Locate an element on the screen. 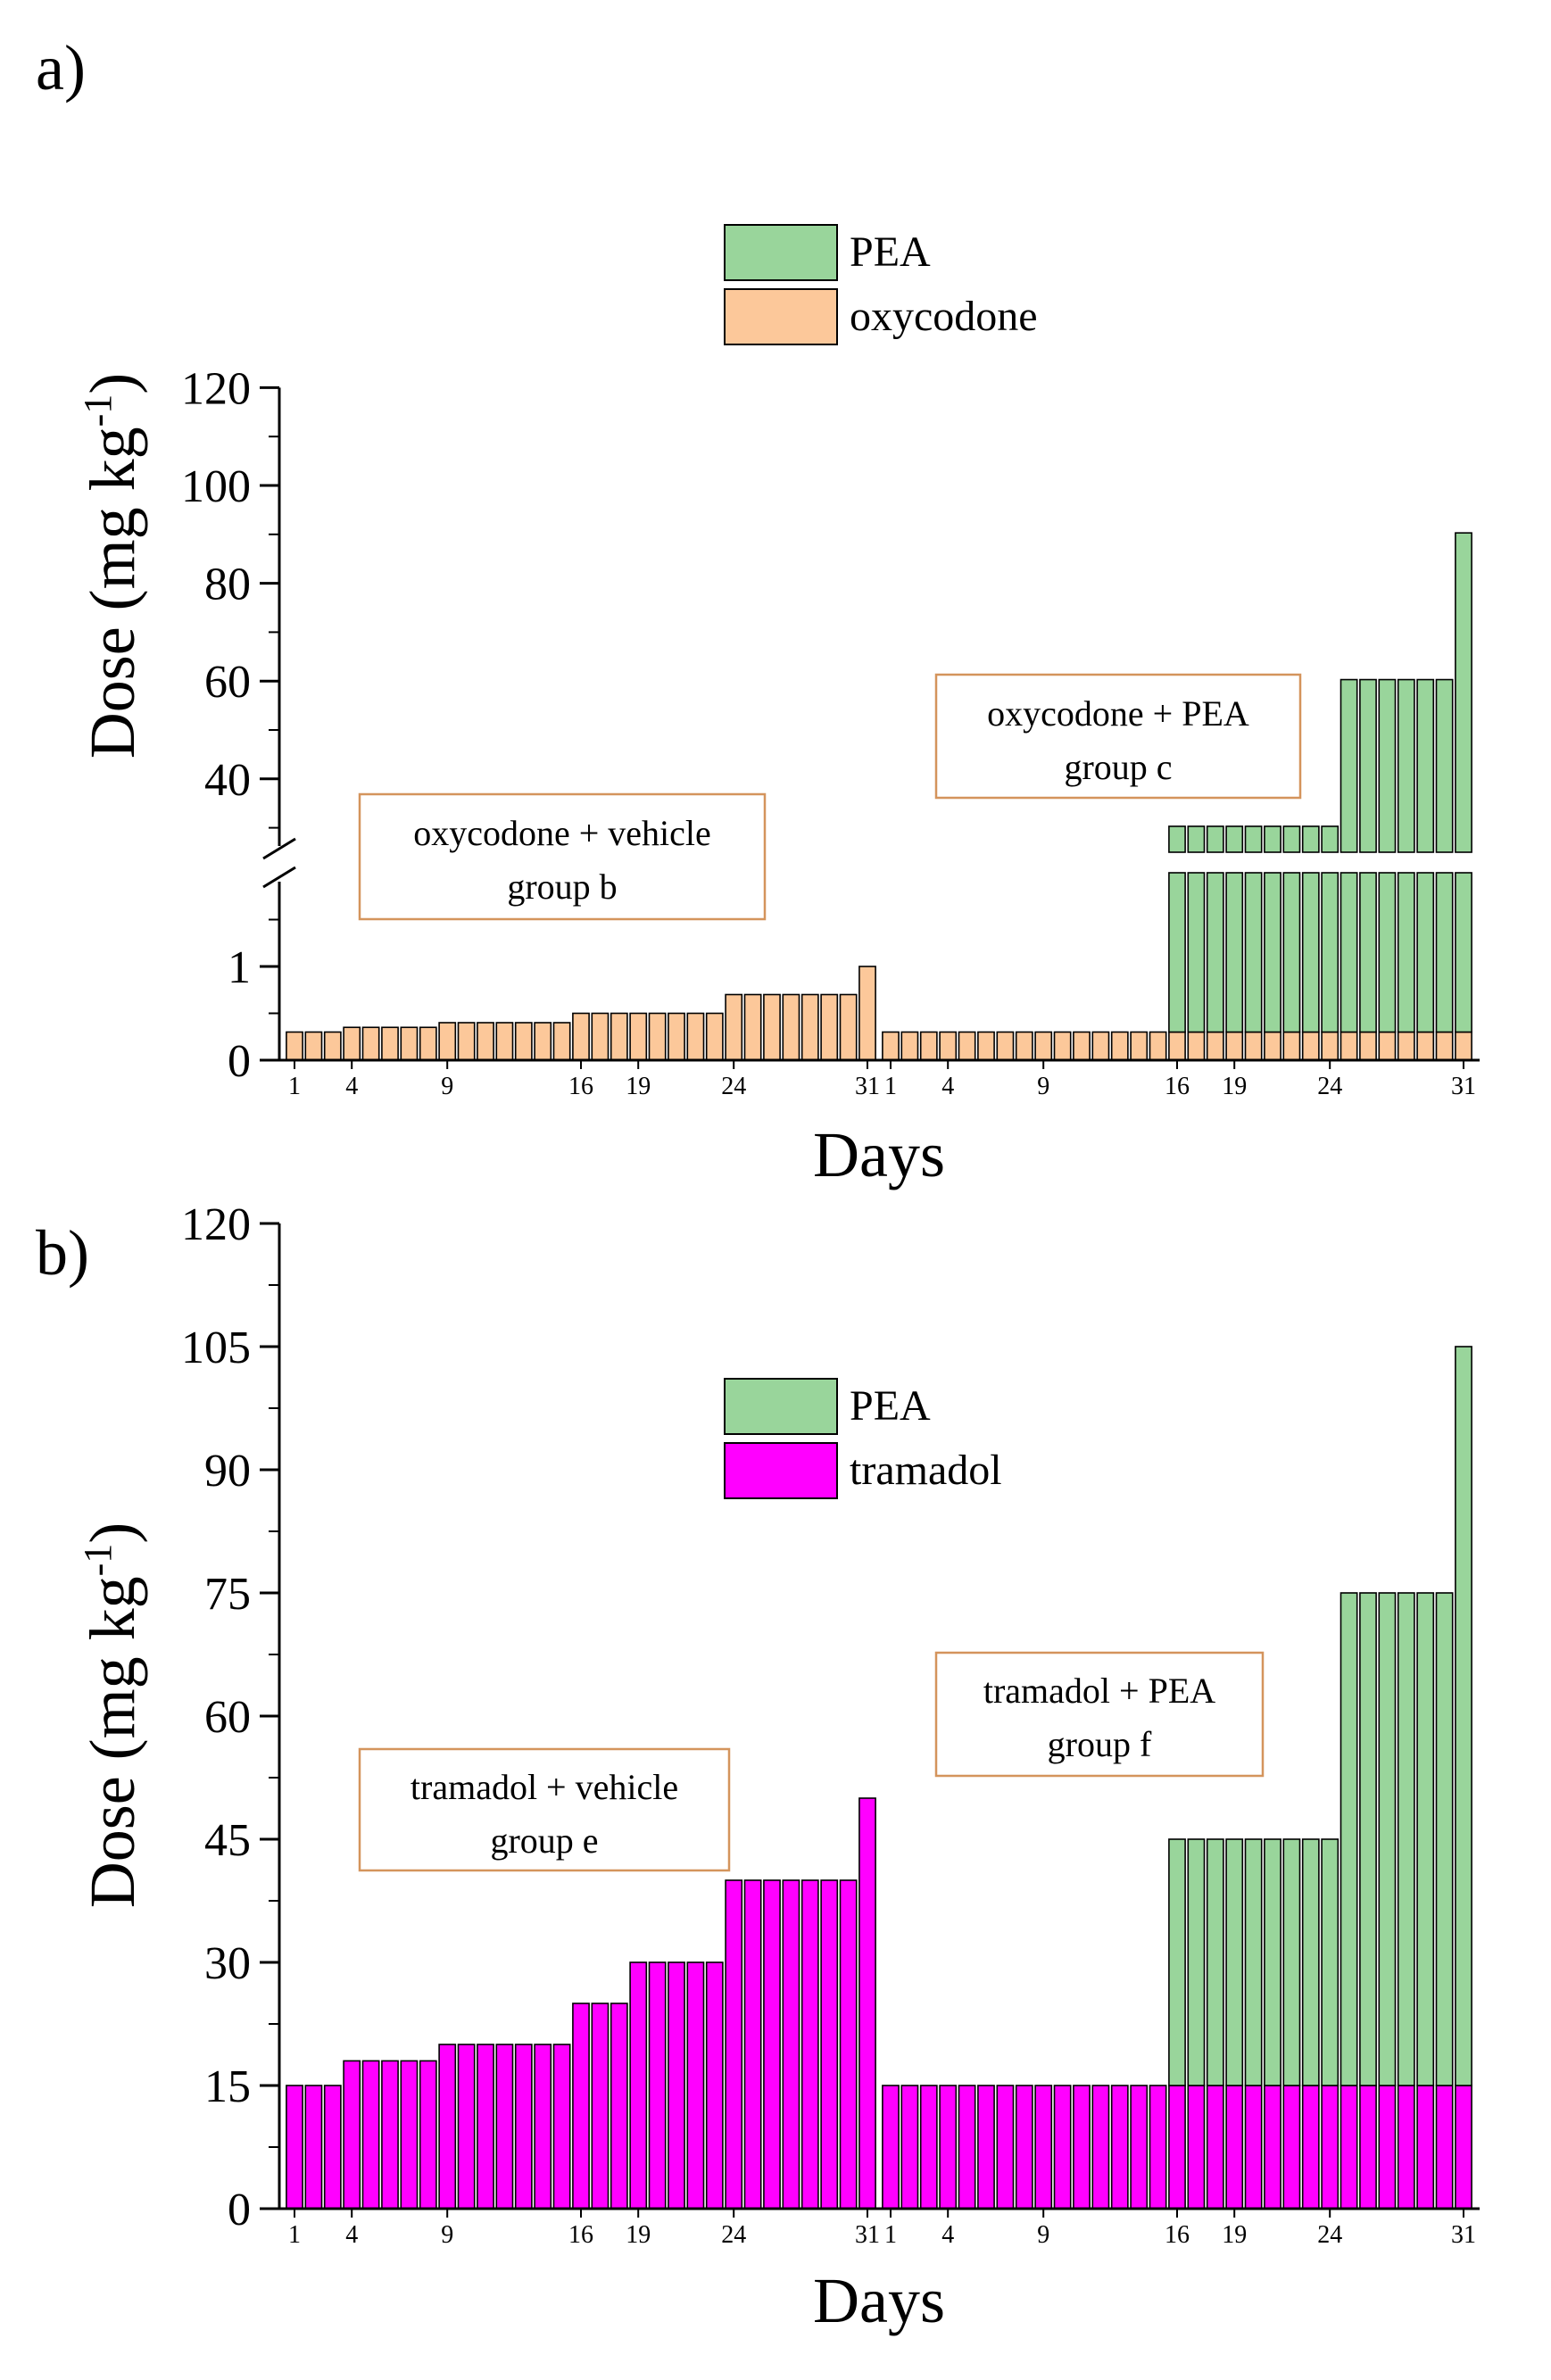  bar-tramadol-g1-d18 is located at coordinates (1215, 2147).